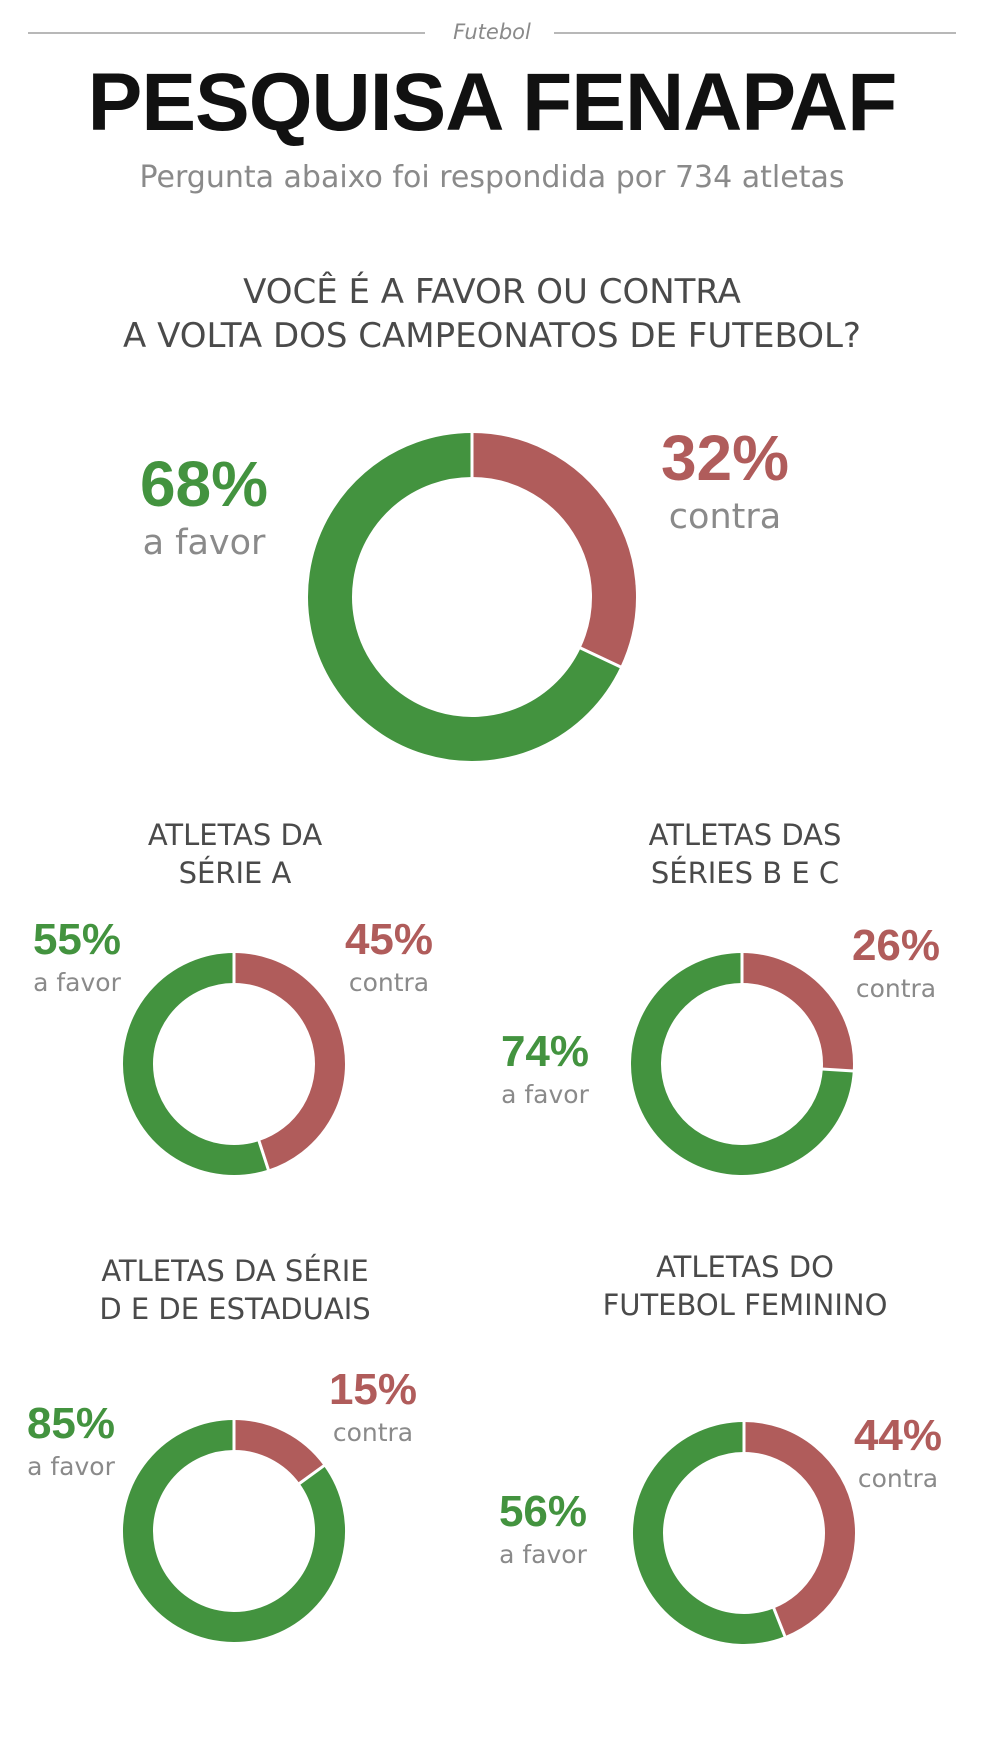 This screenshot has width=984, height=1753. Describe the element at coordinates (725, 458) in the screenshot. I see `main-contra-percent: 32%` at that location.